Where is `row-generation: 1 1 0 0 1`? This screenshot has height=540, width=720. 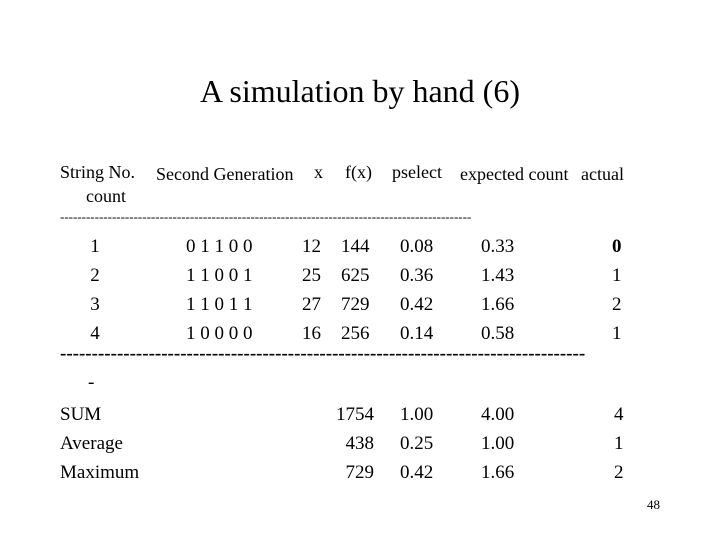 row-generation: 1 1 0 0 1 is located at coordinates (219, 275).